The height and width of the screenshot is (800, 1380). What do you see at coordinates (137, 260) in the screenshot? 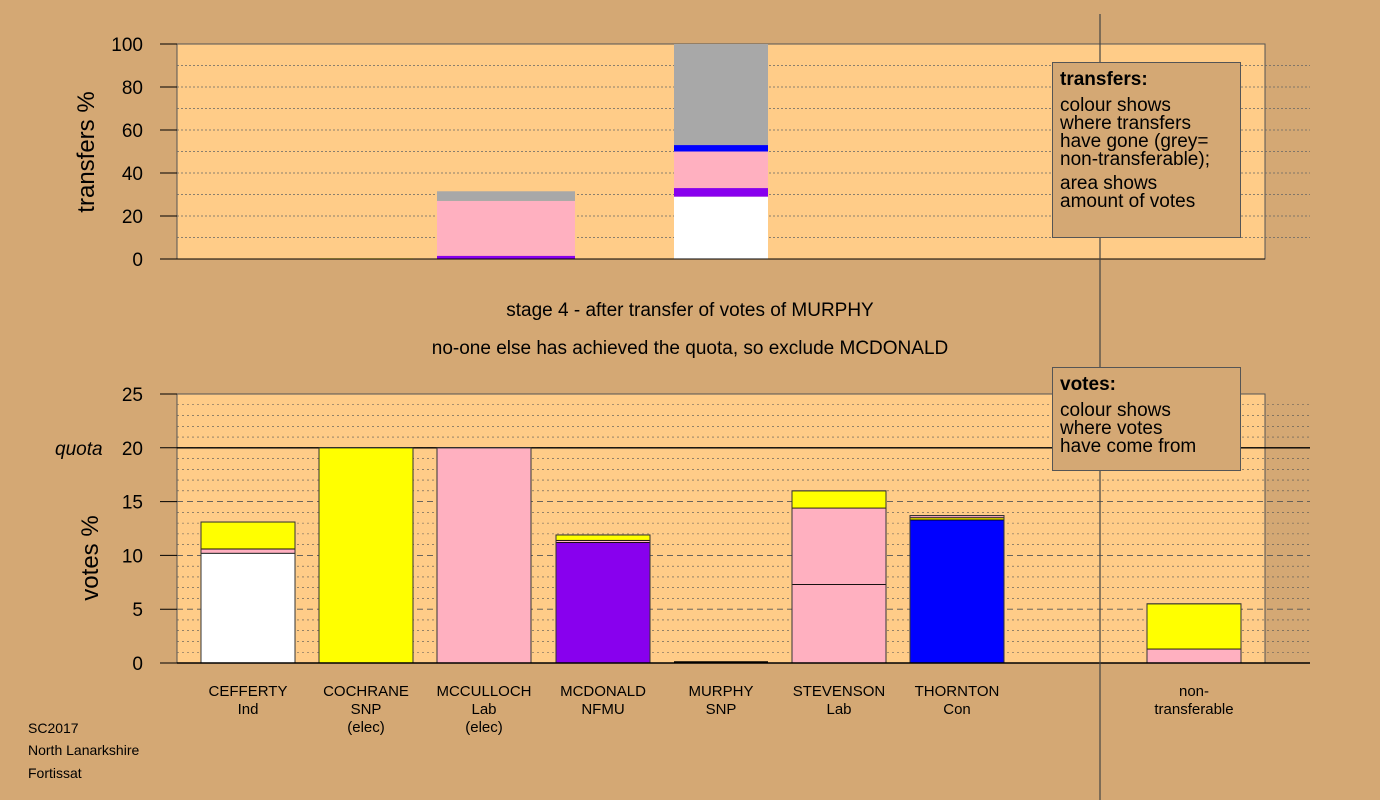
I see `transfers-tick-label: 0` at bounding box center [137, 260].